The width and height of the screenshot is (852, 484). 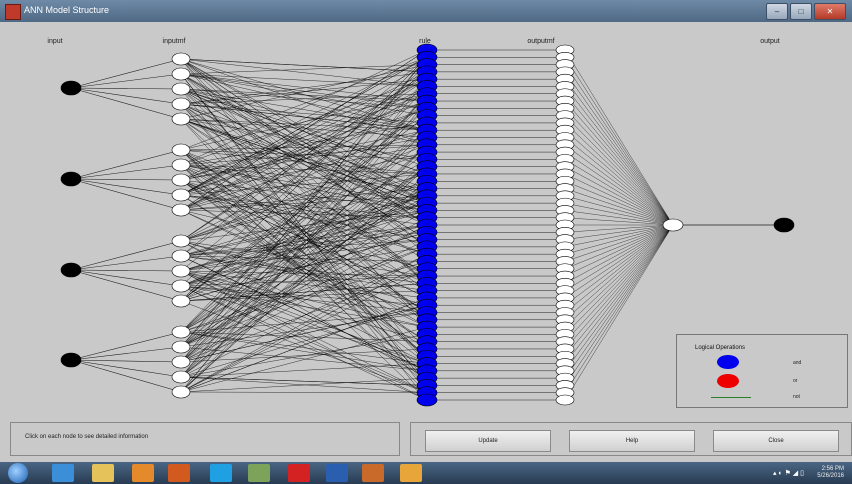 I want to click on media-player-icon, so click(x=143, y=473).